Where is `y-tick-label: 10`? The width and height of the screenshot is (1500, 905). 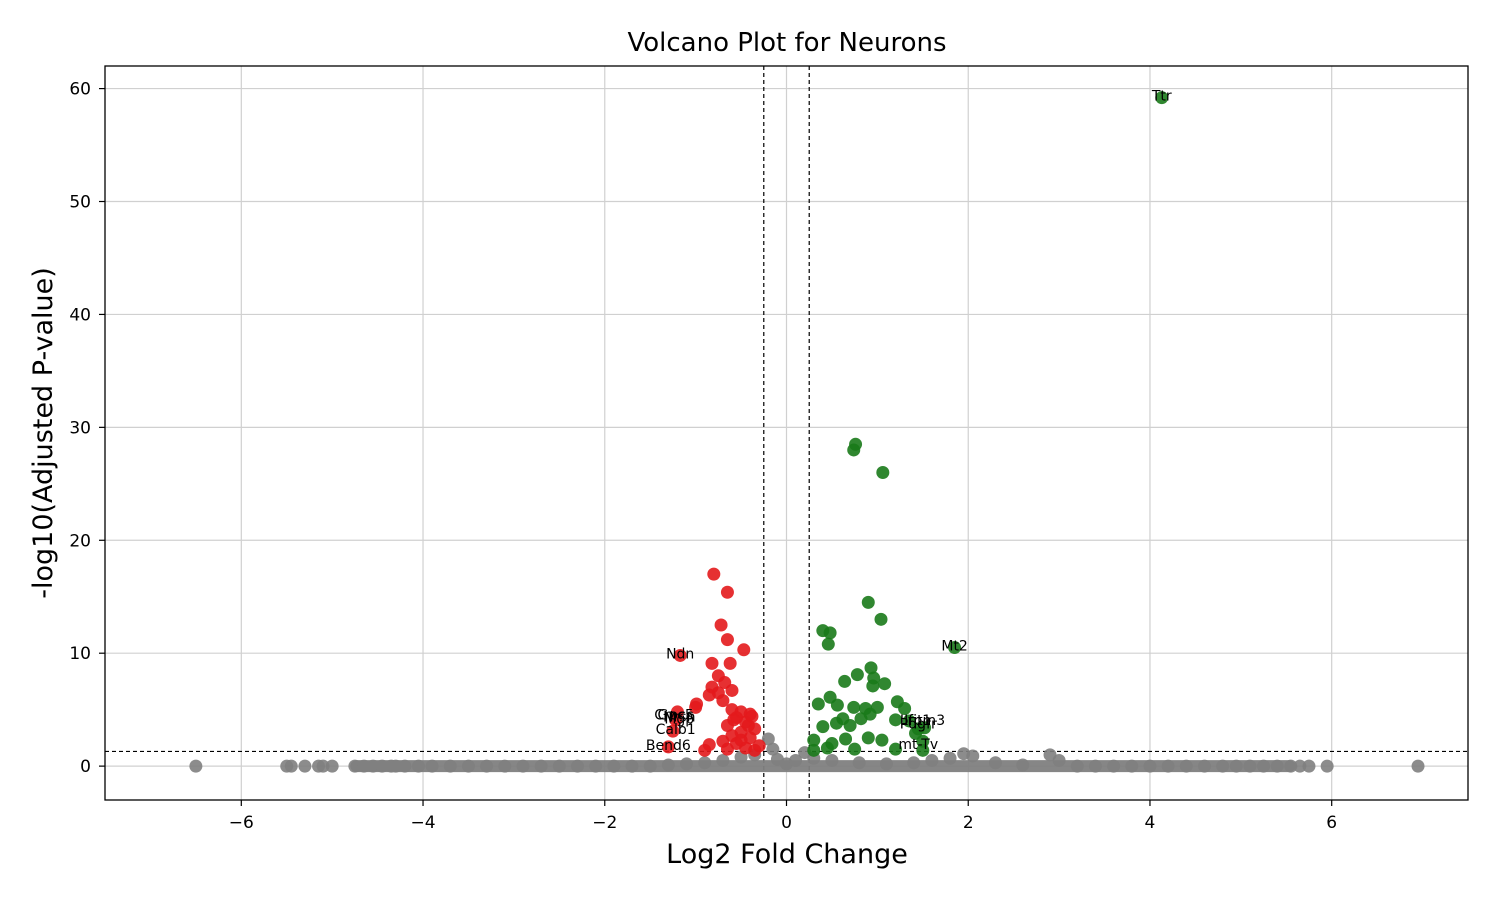 y-tick-label: 10 is located at coordinates (80, 654).